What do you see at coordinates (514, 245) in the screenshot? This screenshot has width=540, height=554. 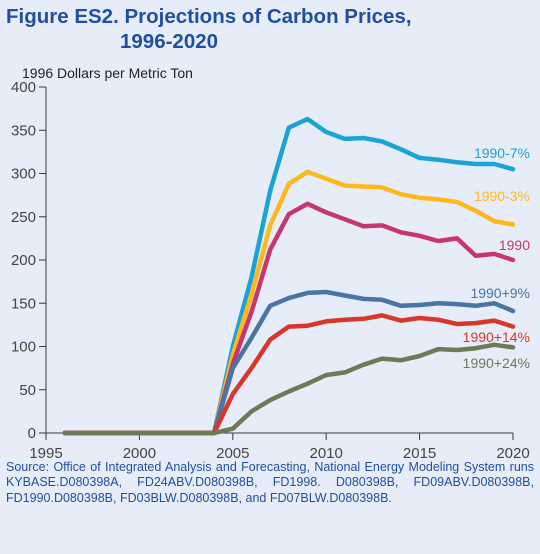 I see `series-label-1990: 1990` at bounding box center [514, 245].